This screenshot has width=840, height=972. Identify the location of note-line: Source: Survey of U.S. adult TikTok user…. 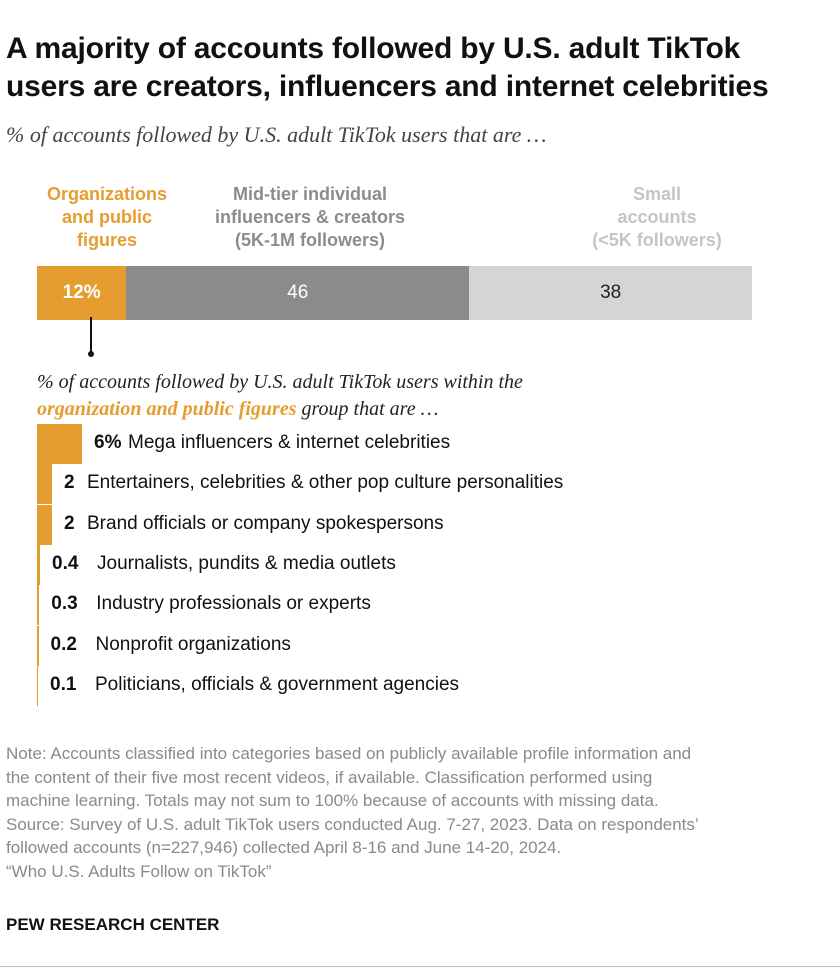
(352, 824).